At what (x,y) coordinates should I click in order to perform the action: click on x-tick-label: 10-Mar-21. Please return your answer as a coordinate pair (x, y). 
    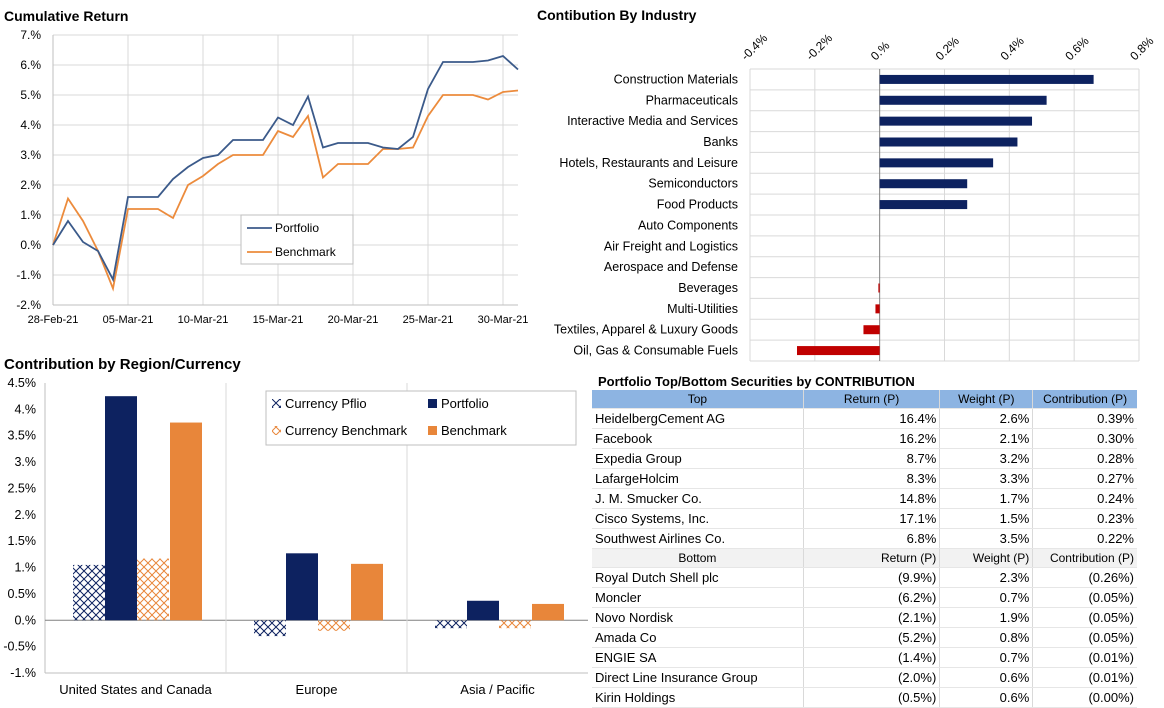
    Looking at the image, I should click on (203, 320).